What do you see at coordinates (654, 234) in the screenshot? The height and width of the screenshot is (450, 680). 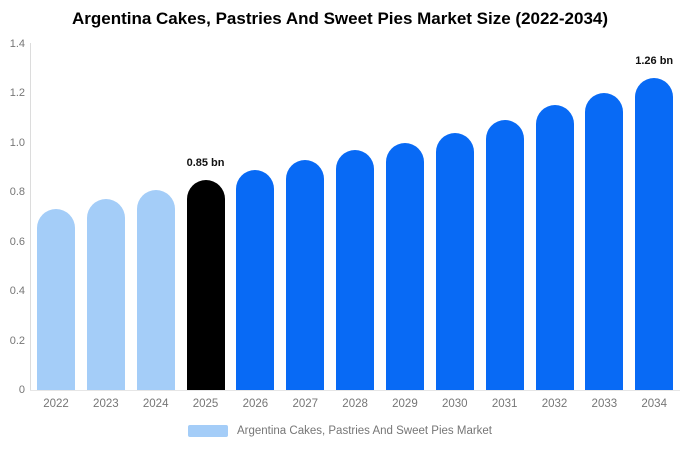 I see `bar-2034` at bounding box center [654, 234].